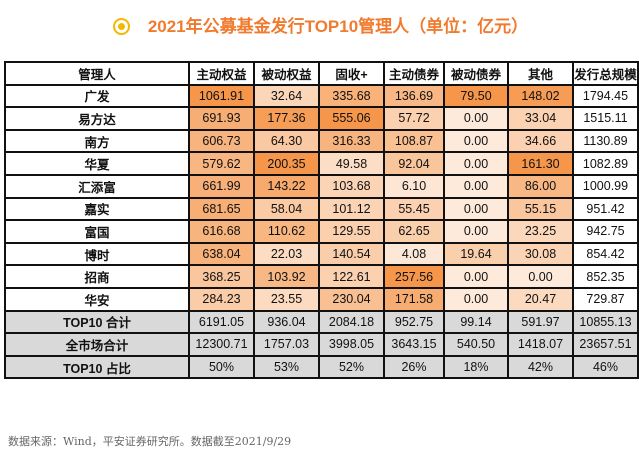 This screenshot has height=455, width=641. I want to click on value-cell: 335.68, so click(351, 96).